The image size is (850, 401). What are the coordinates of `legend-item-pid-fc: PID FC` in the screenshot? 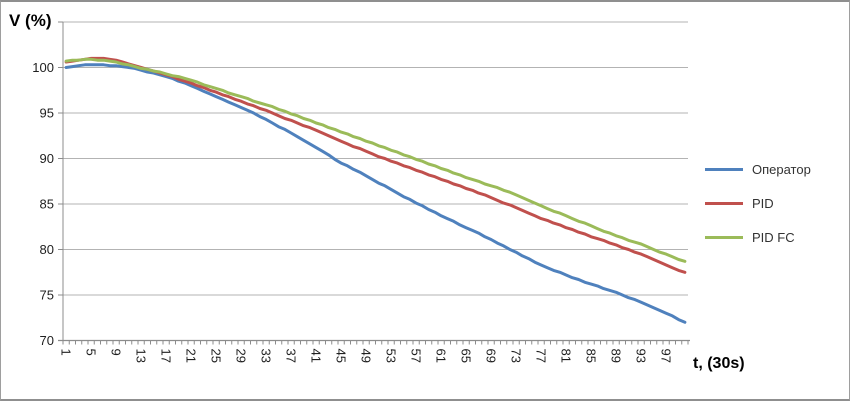 It's located at (758, 237).